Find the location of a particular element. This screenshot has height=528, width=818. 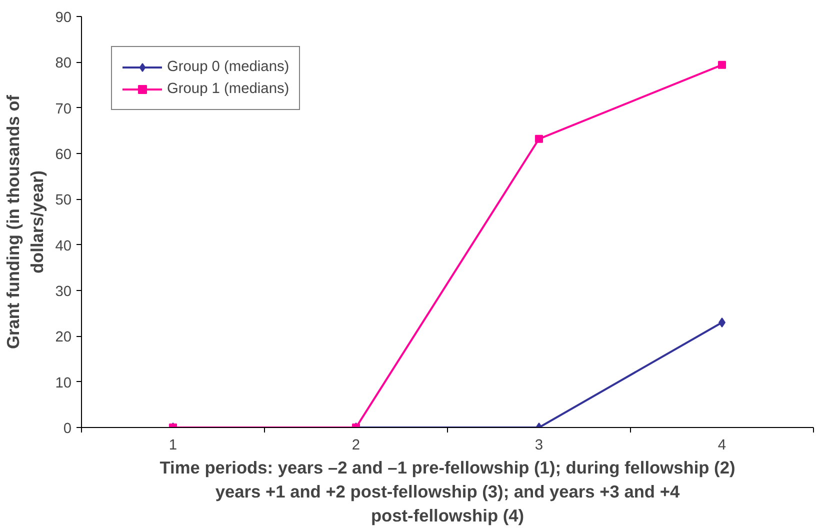

y-tick-label: 60 is located at coordinates (63, 155).